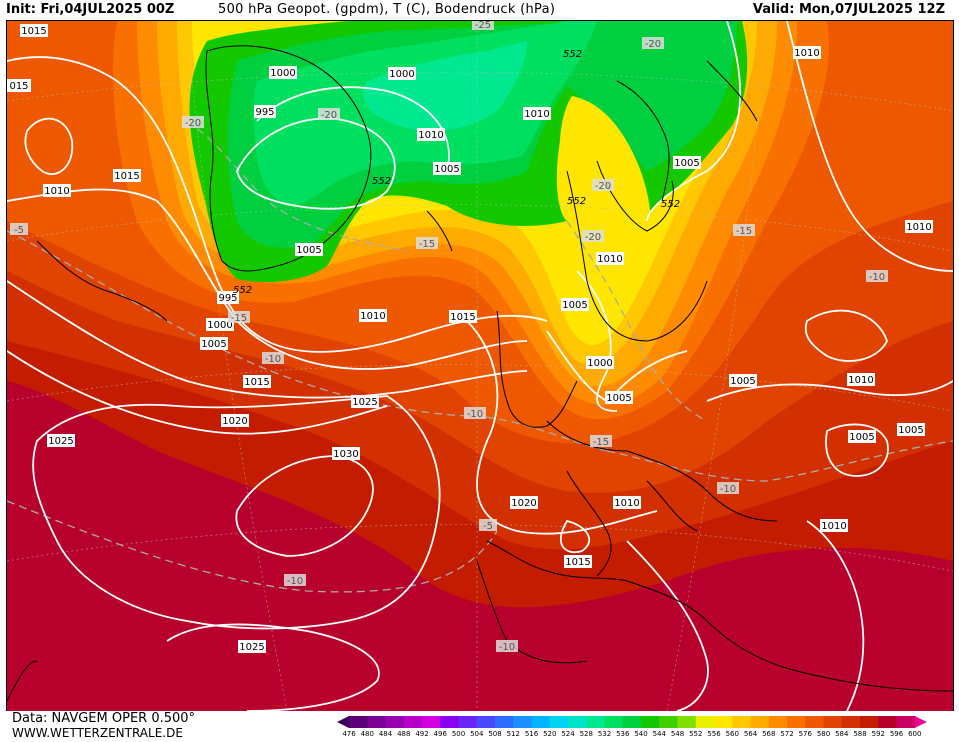  Describe the element at coordinates (104, 718) in the screenshot. I see `data-source: Data: NAVGEM OPER 0.500°` at that location.